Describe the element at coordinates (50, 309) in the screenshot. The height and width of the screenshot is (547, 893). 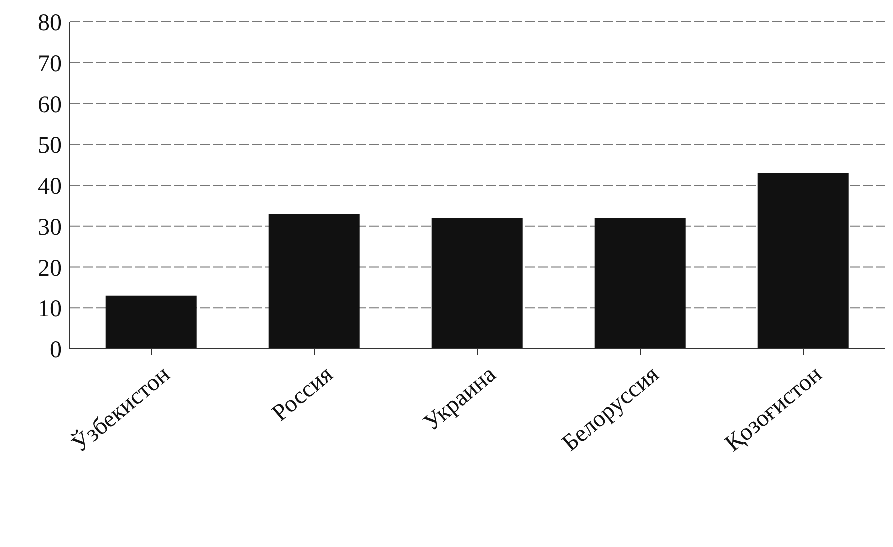
I see `y-tick-label: 10` at that location.